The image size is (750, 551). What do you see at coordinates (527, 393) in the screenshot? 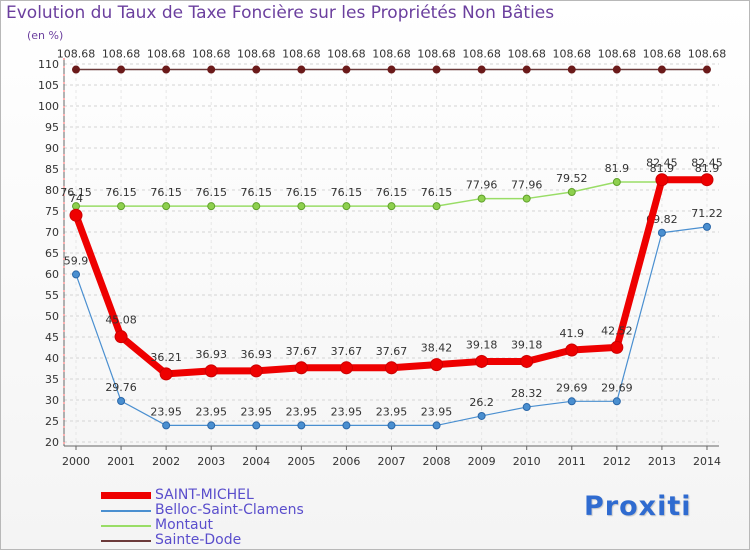
I see `data-label: 28.32` at bounding box center [527, 393].